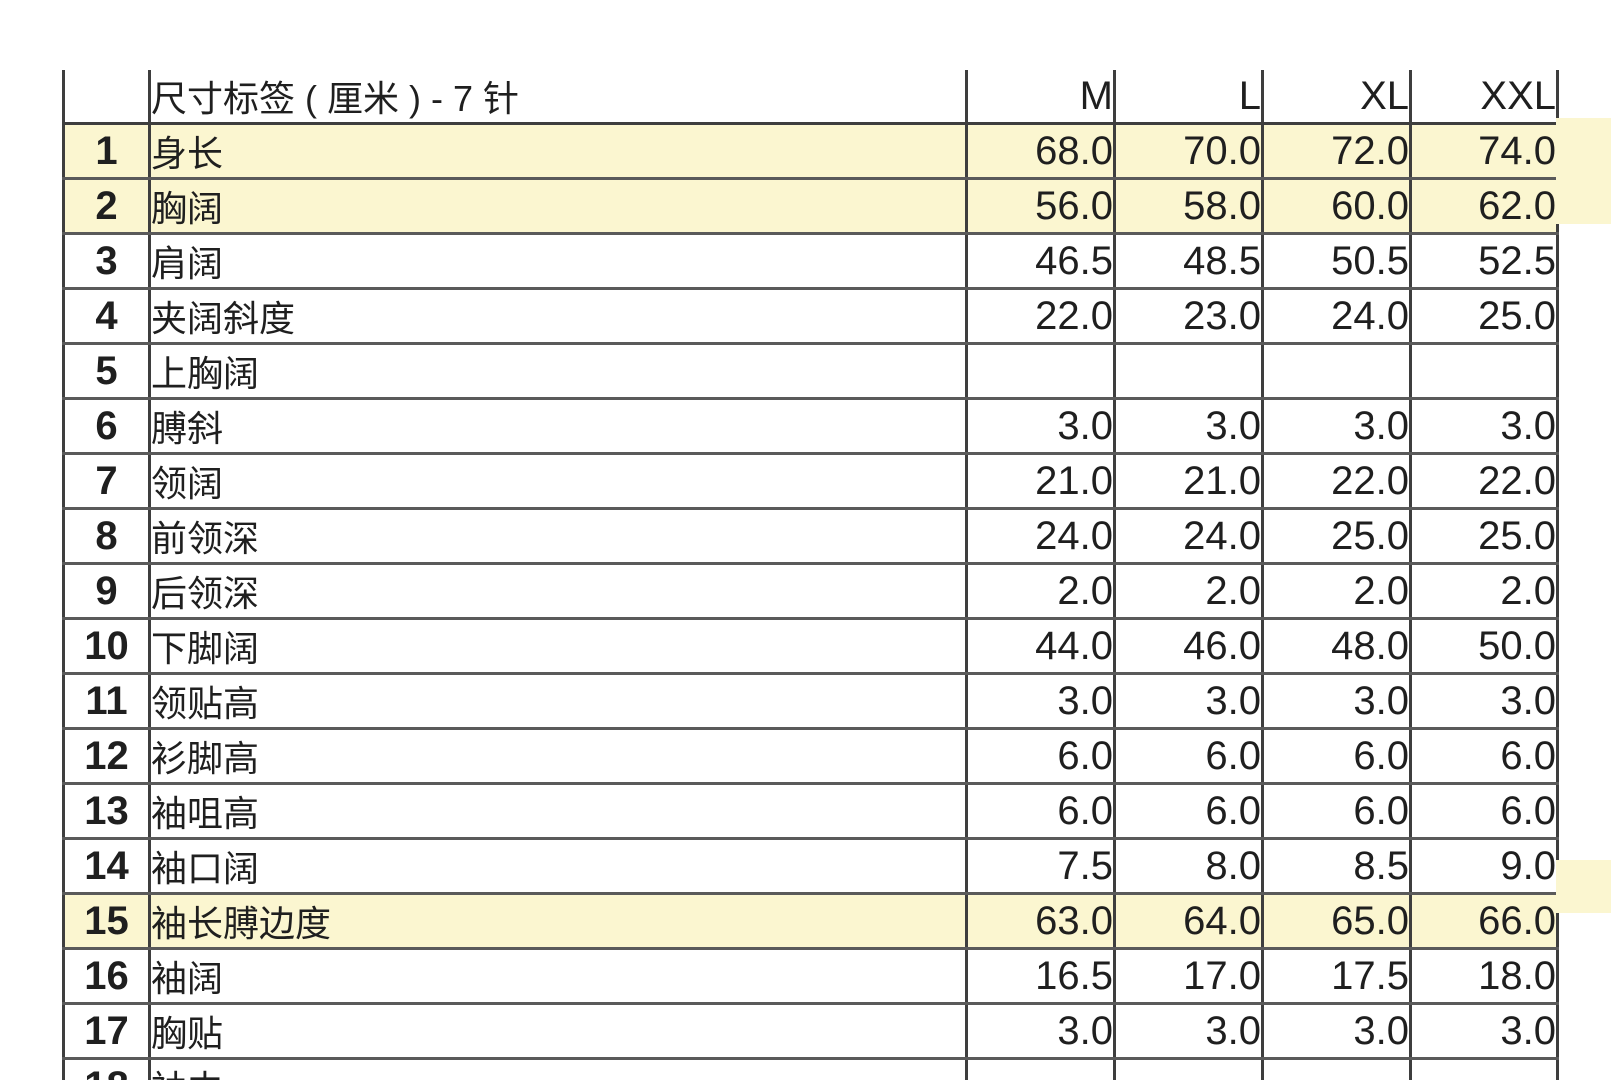  I want to click on cell-xxl: 50.0, so click(1484, 646).